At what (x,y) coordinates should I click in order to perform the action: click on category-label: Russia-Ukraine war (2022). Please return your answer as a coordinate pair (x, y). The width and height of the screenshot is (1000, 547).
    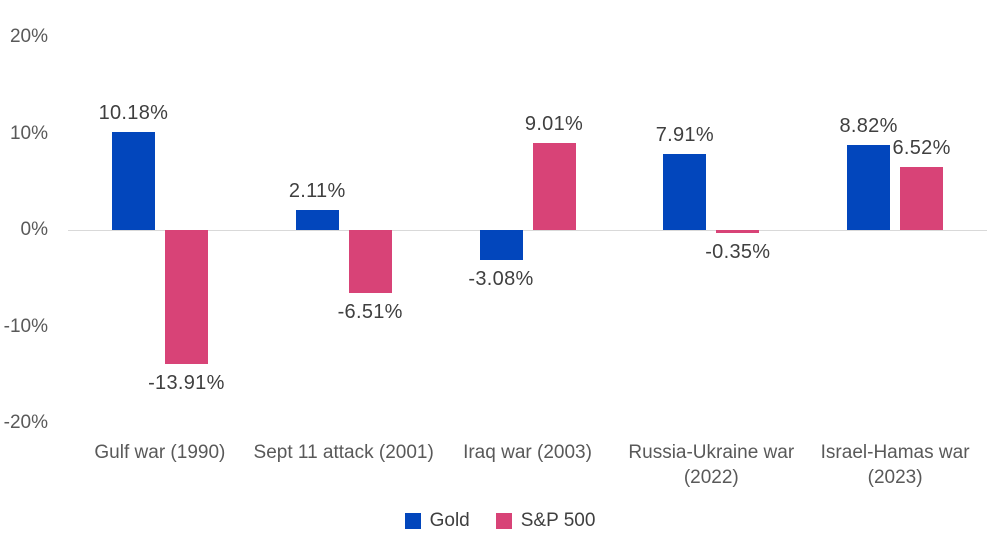
    Looking at the image, I should click on (711, 465).